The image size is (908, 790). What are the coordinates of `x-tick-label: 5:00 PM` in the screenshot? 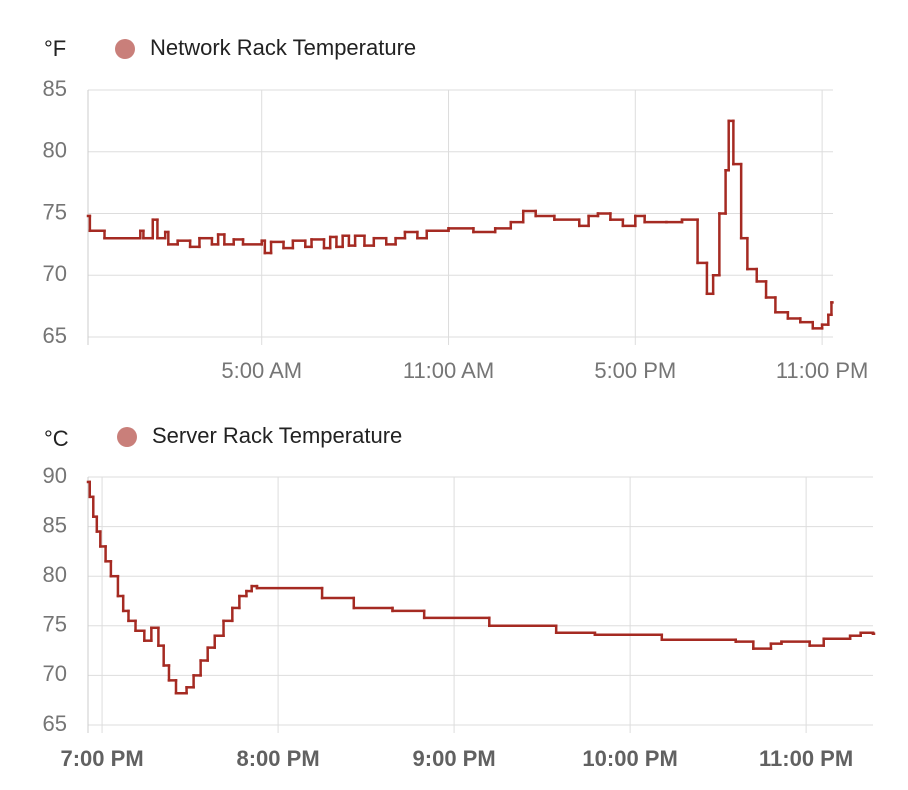 It's located at (635, 370).